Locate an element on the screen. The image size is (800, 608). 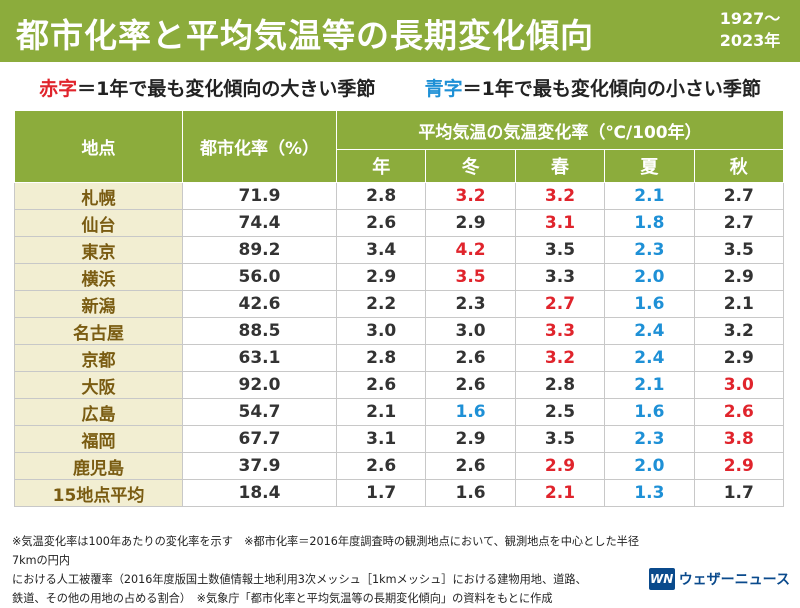
title-banner: 都市化率と平均気温等の長期変化傾向 1927〜 2023年 is located at coordinates (400, 31).